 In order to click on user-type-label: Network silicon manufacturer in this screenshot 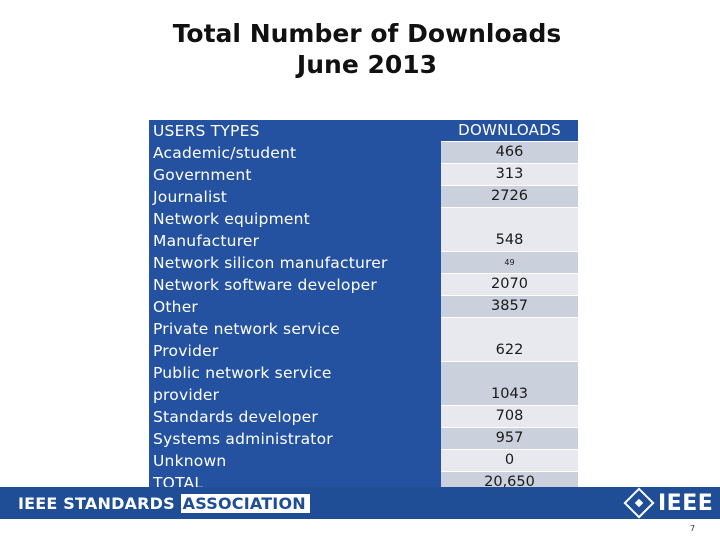, I will do `click(270, 263)`.